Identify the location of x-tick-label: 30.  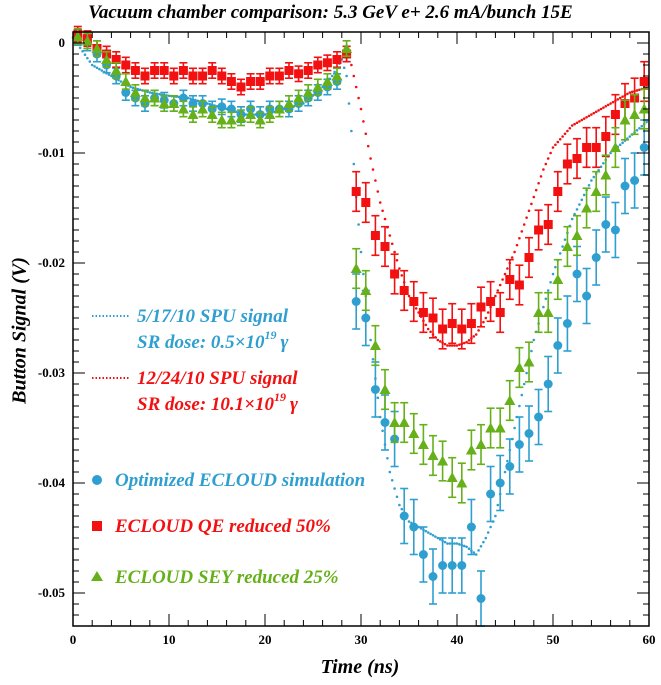
(361, 639).